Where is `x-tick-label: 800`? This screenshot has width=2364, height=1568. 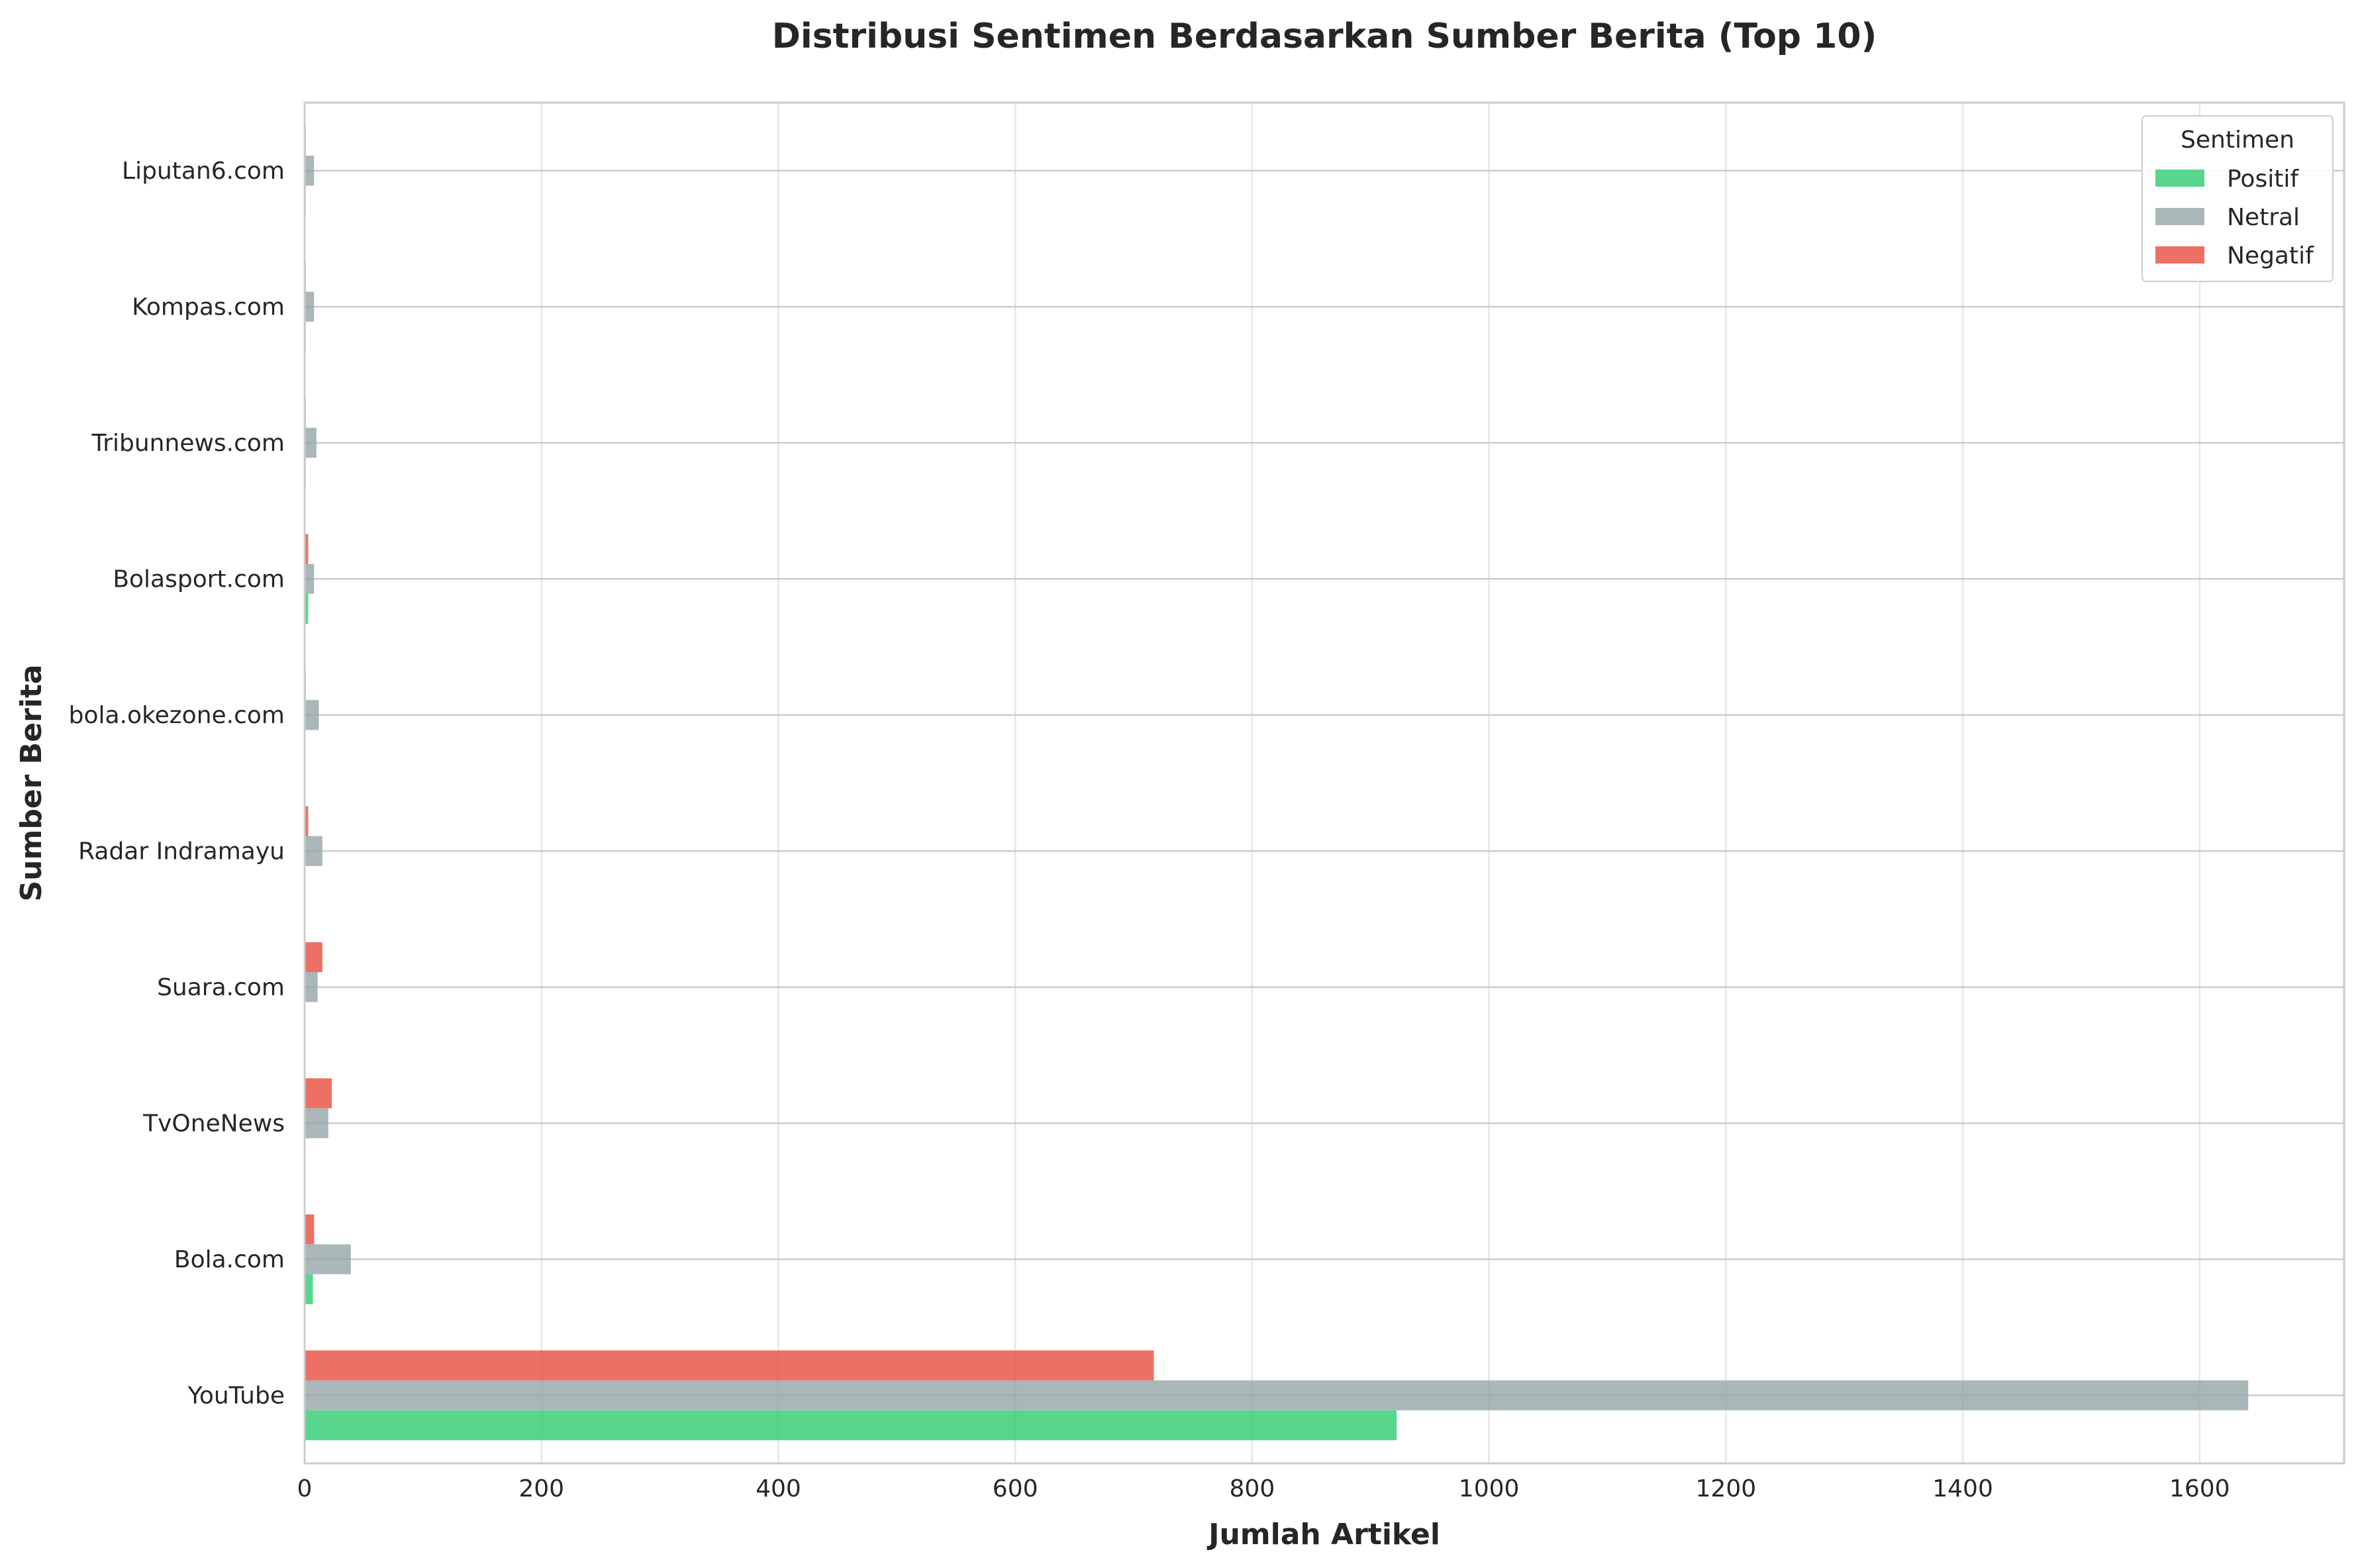
x-tick-label: 800 is located at coordinates (1252, 1488).